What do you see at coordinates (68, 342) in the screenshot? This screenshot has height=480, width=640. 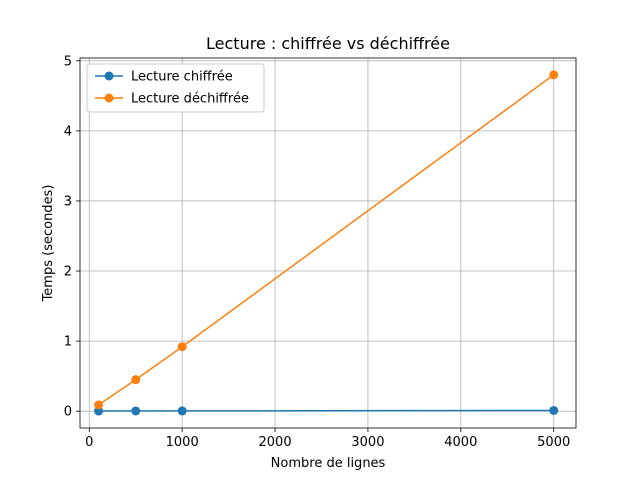 I see `y-tick-label: 1` at bounding box center [68, 342].